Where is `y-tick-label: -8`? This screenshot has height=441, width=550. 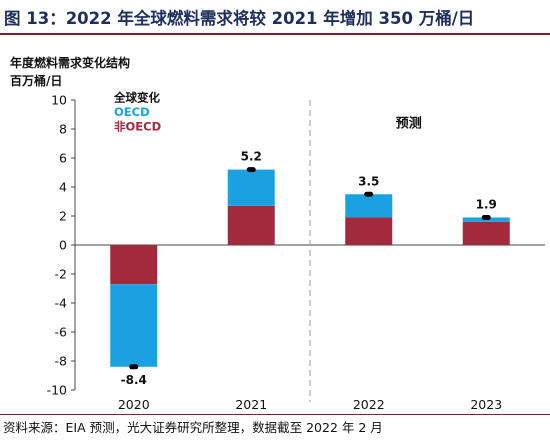 y-tick-label: -8 is located at coordinates (61, 361).